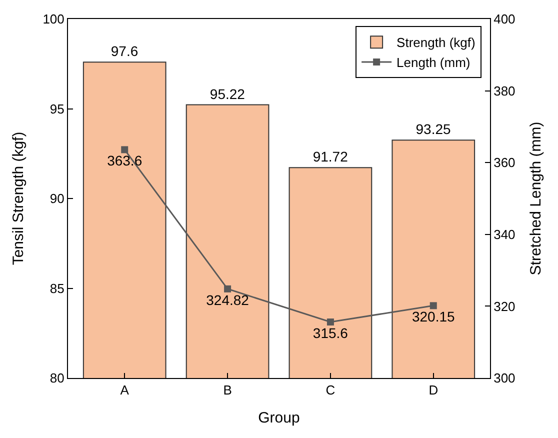 Image resolution: width=558 pixels, height=438 pixels. Describe the element at coordinates (505, 90) in the screenshot. I see `y2-tick-label: 380` at that location.